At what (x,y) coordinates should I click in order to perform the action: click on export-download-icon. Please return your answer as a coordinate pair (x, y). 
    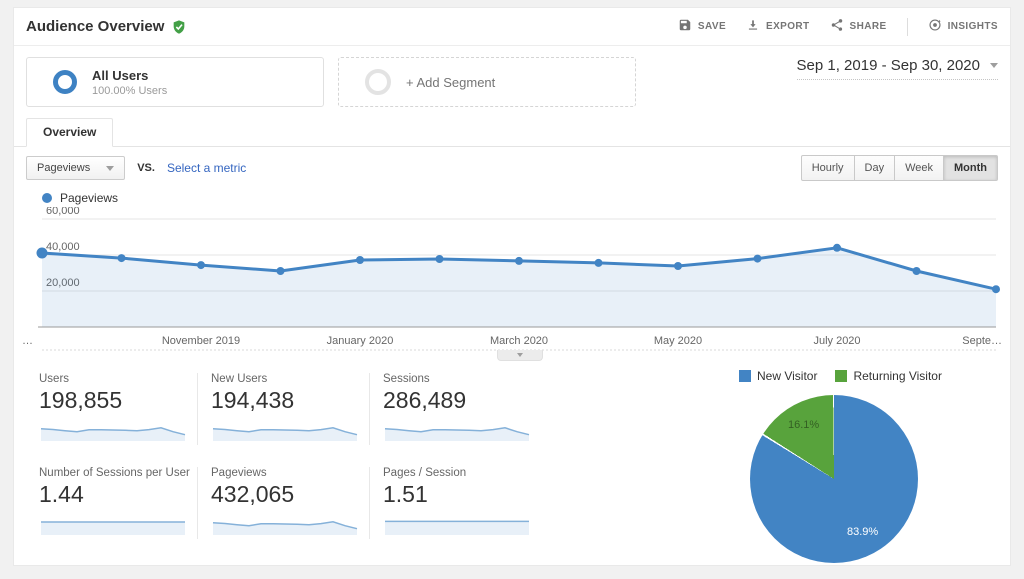
    Looking at the image, I should click on (753, 26).